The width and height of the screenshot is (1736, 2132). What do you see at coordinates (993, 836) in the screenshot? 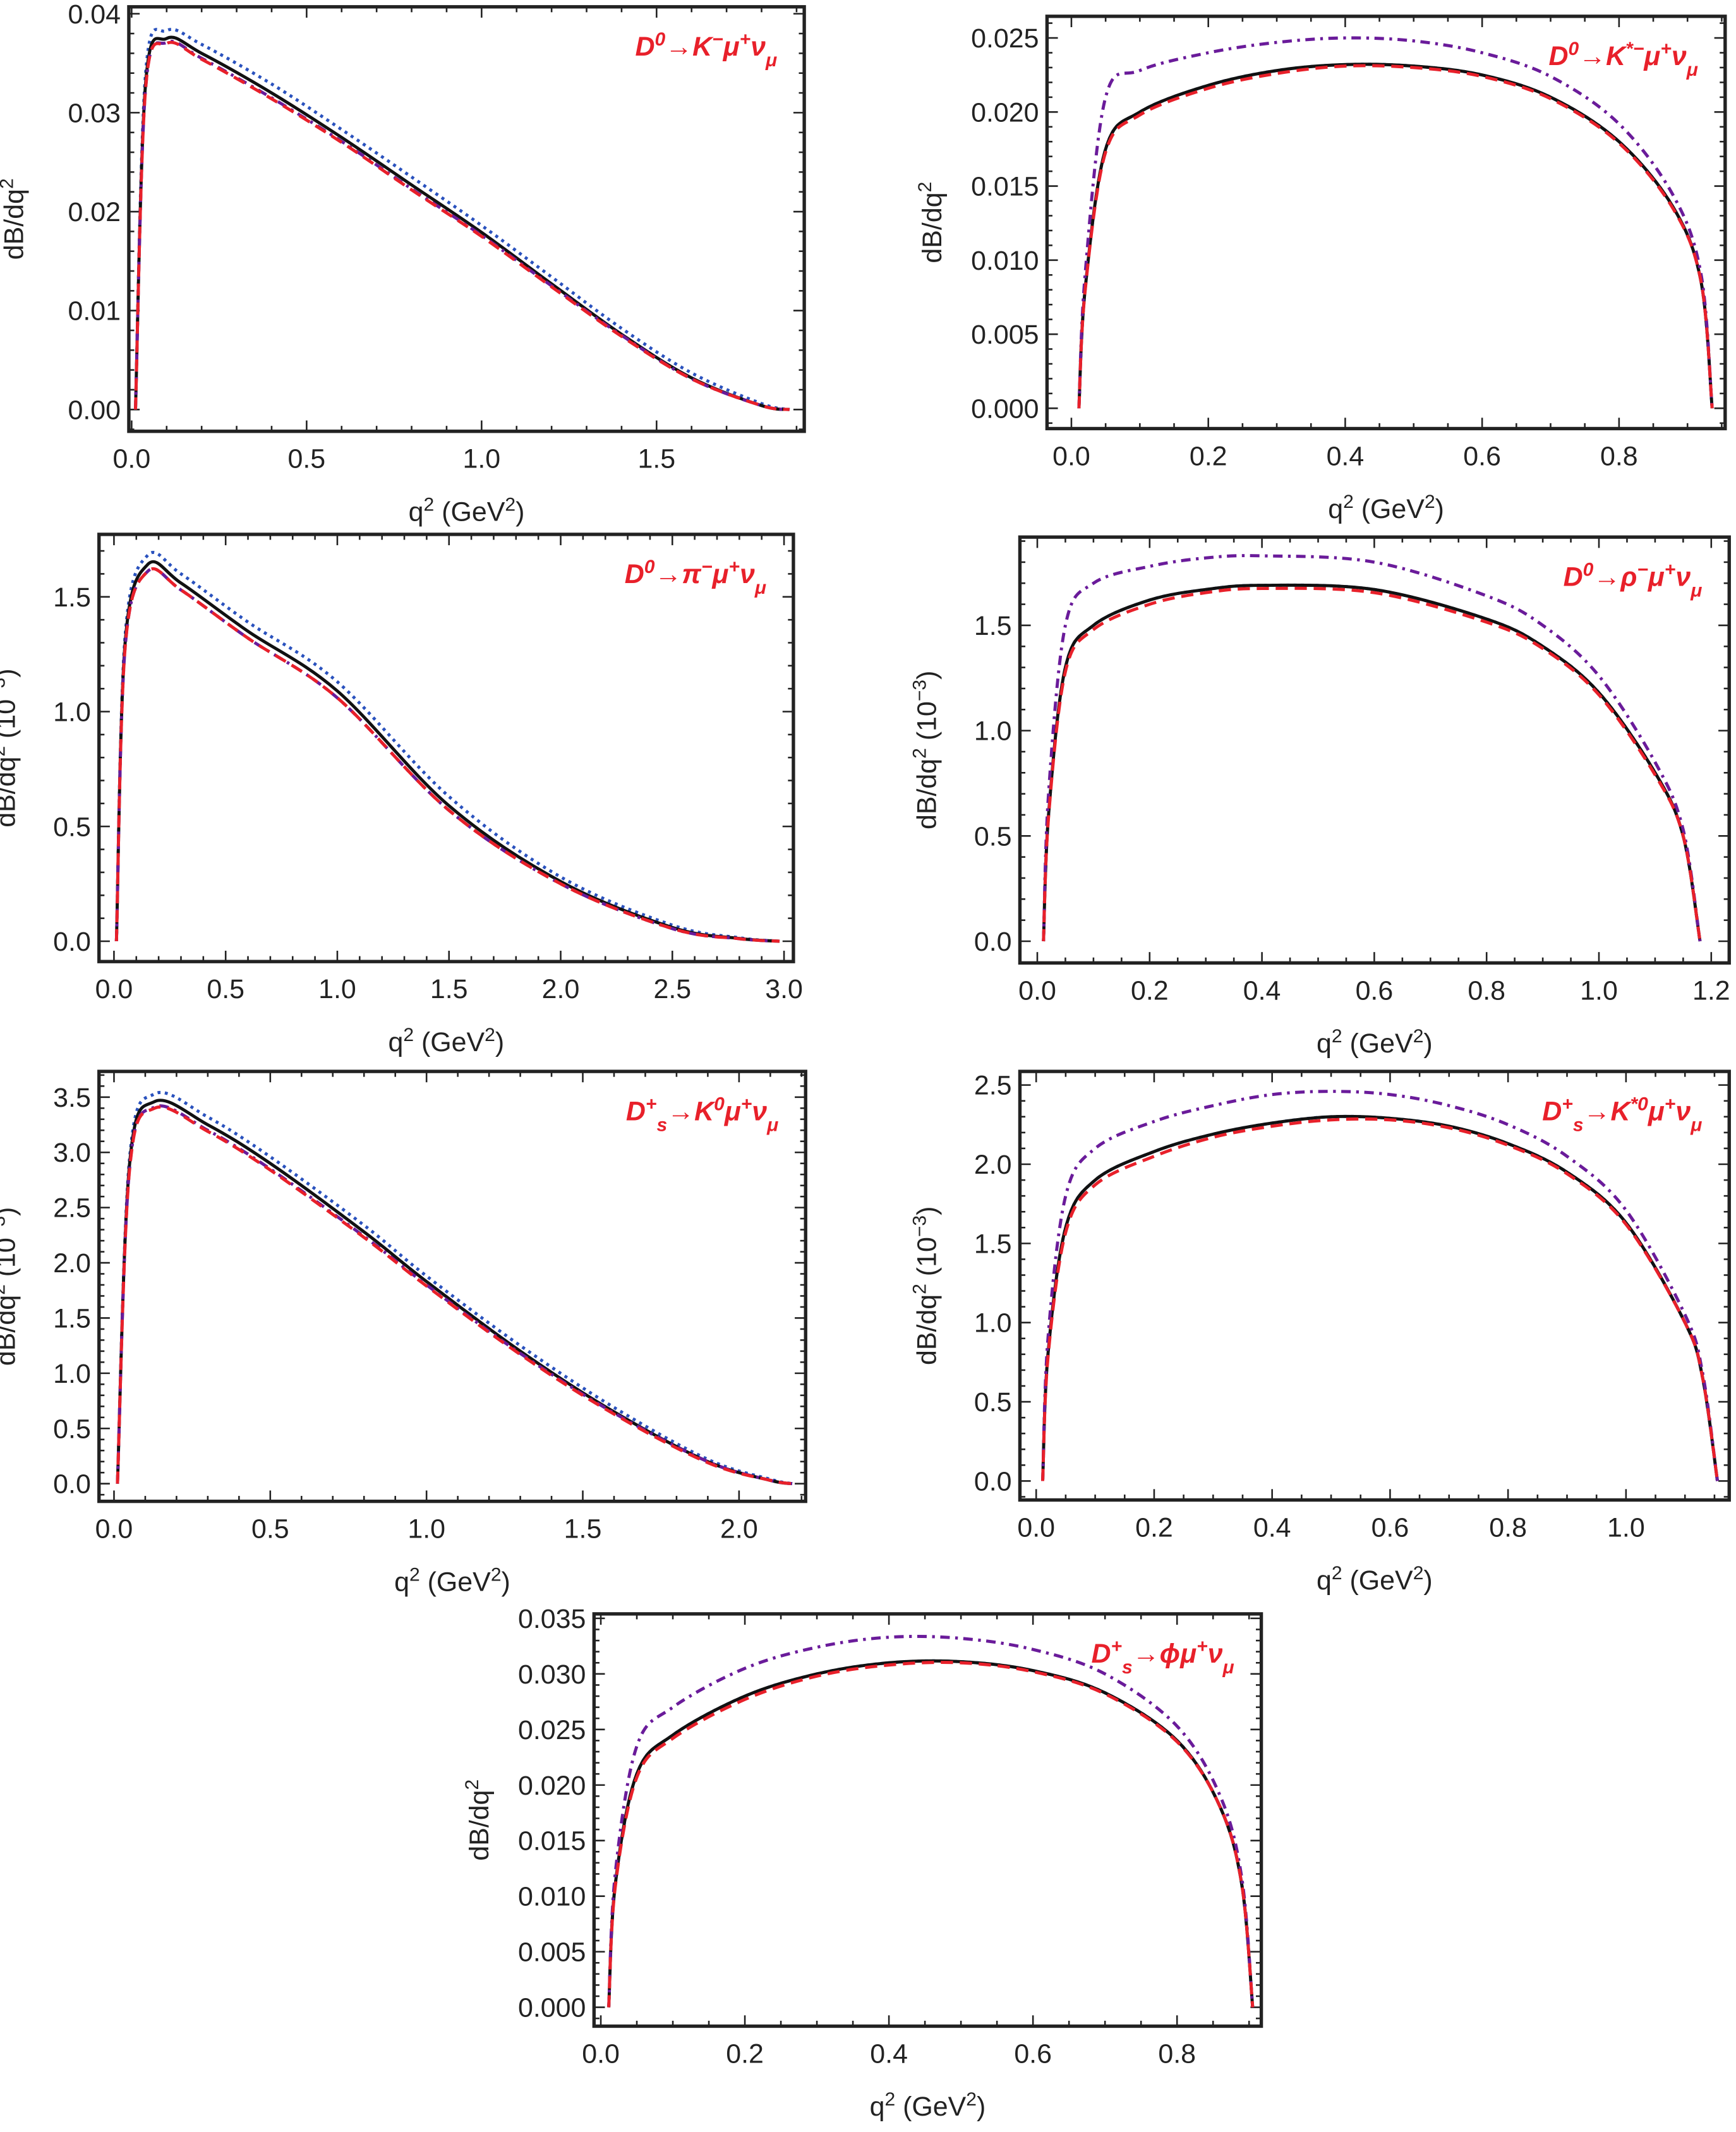
I see `y-tick-label: 0.5` at bounding box center [993, 836].